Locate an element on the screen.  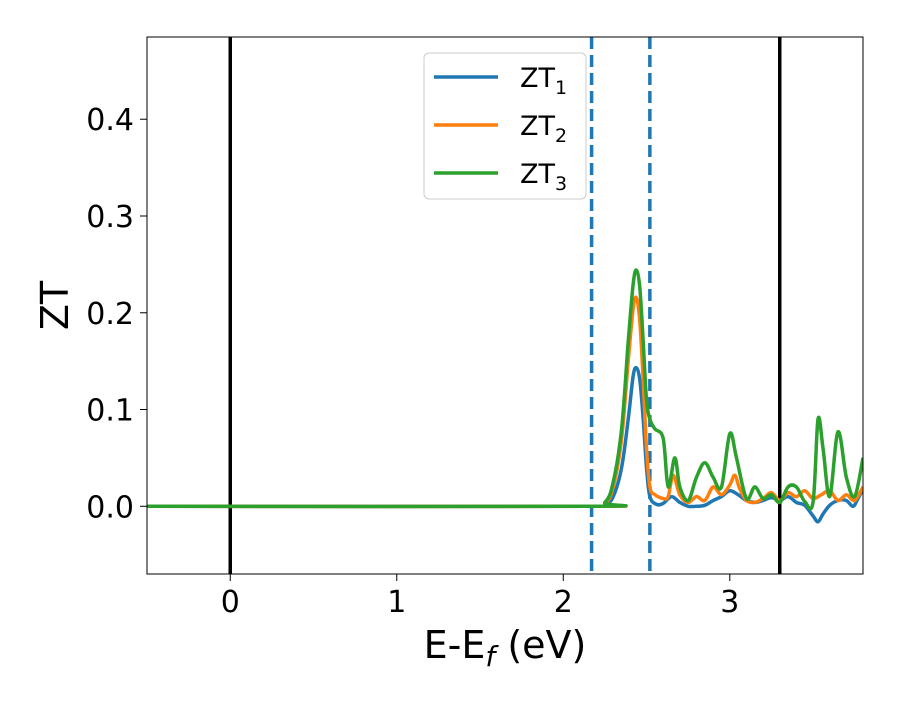
y-tick-label: 0.3 is located at coordinates (110, 217).